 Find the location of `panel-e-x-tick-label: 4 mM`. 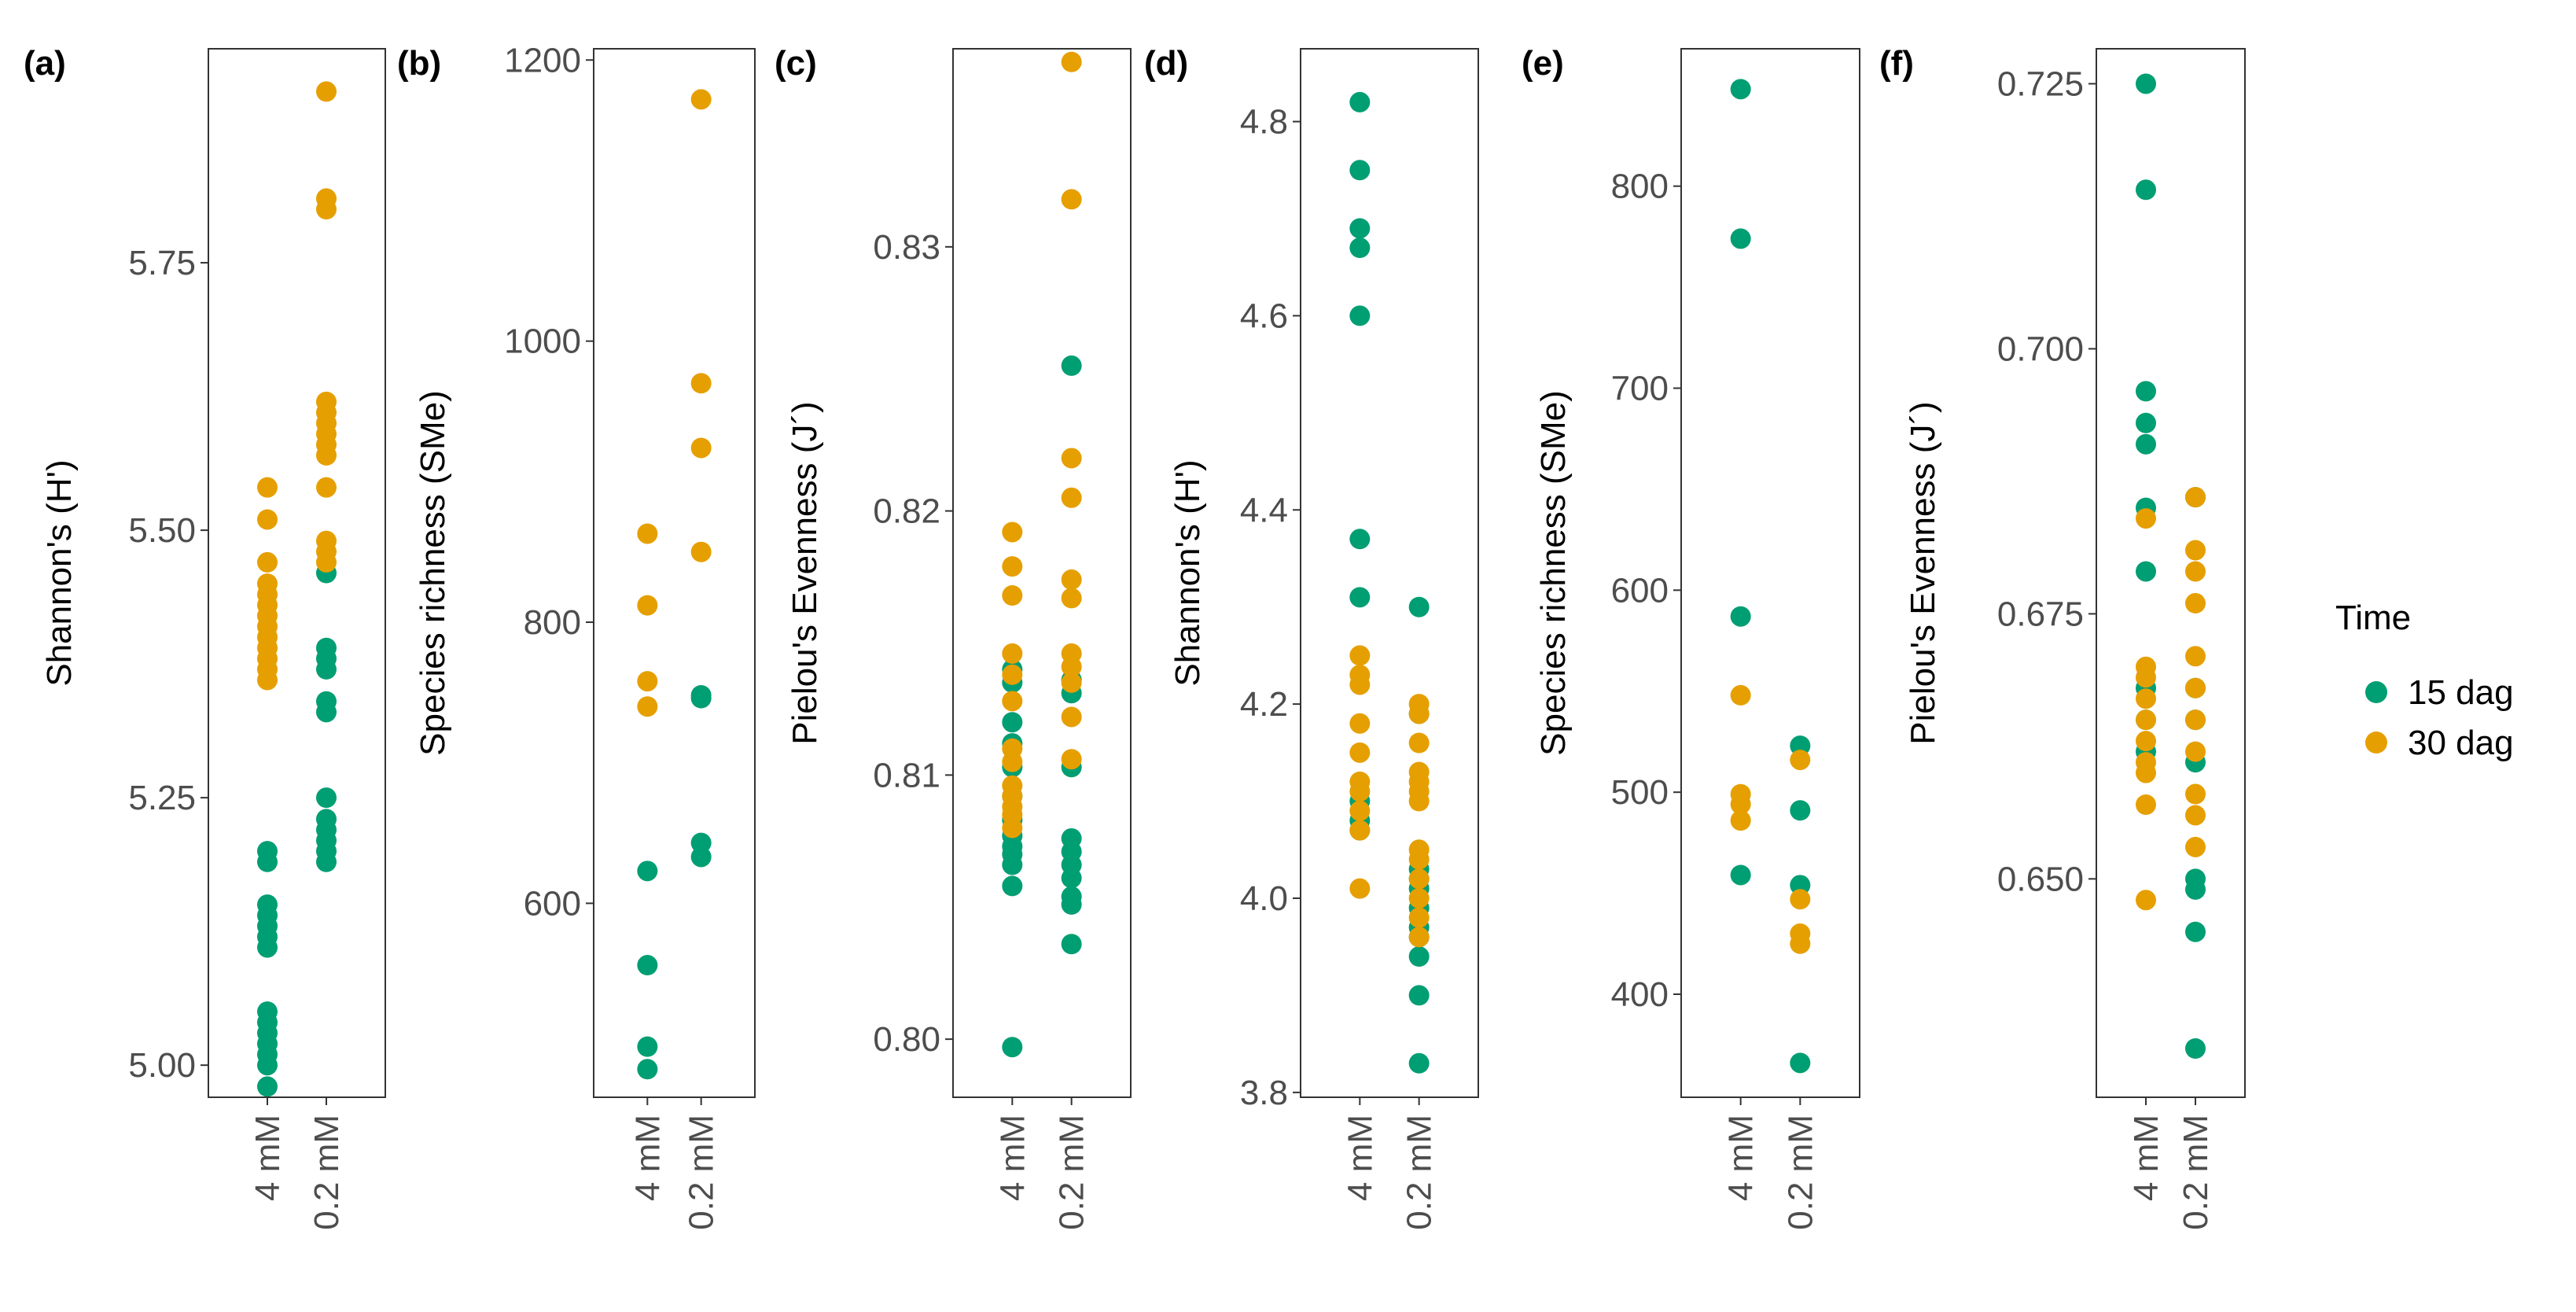

panel-e-x-tick-label: 4 mM is located at coordinates (1741, 1158).